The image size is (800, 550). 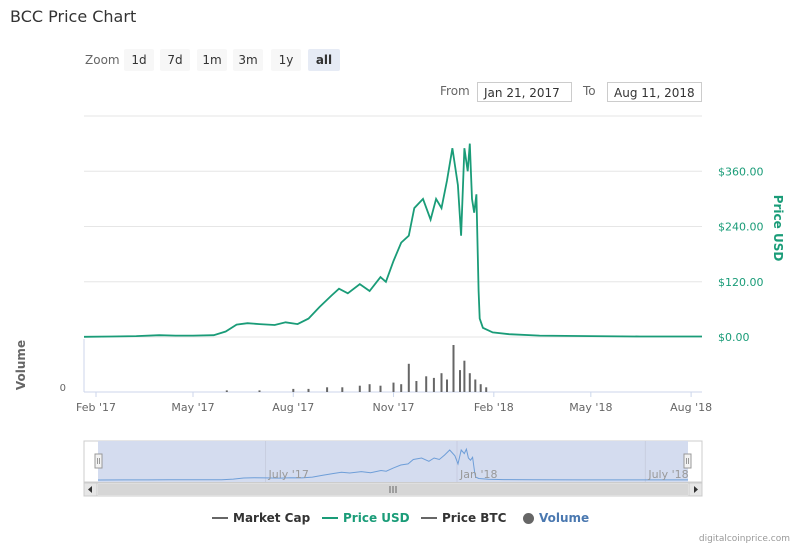 I want to click on scroll-right-arrow-icon, so click(x=696, y=489).